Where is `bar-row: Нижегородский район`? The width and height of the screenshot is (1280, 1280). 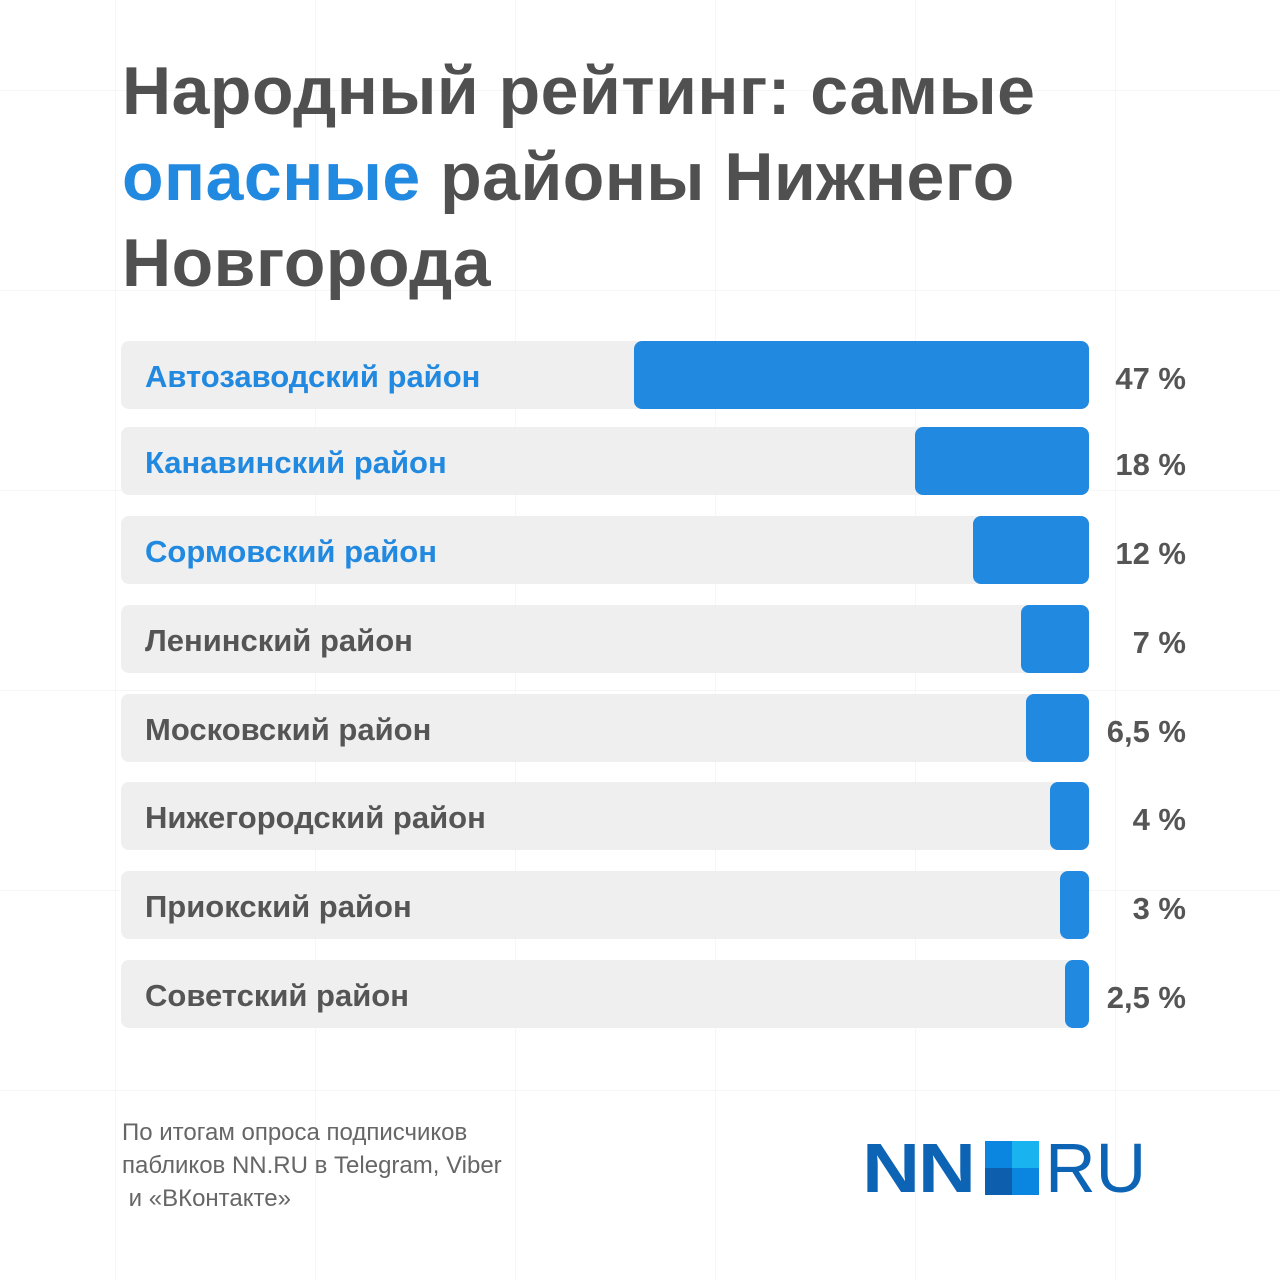
bar-row: Нижегородский район is located at coordinates (605, 816).